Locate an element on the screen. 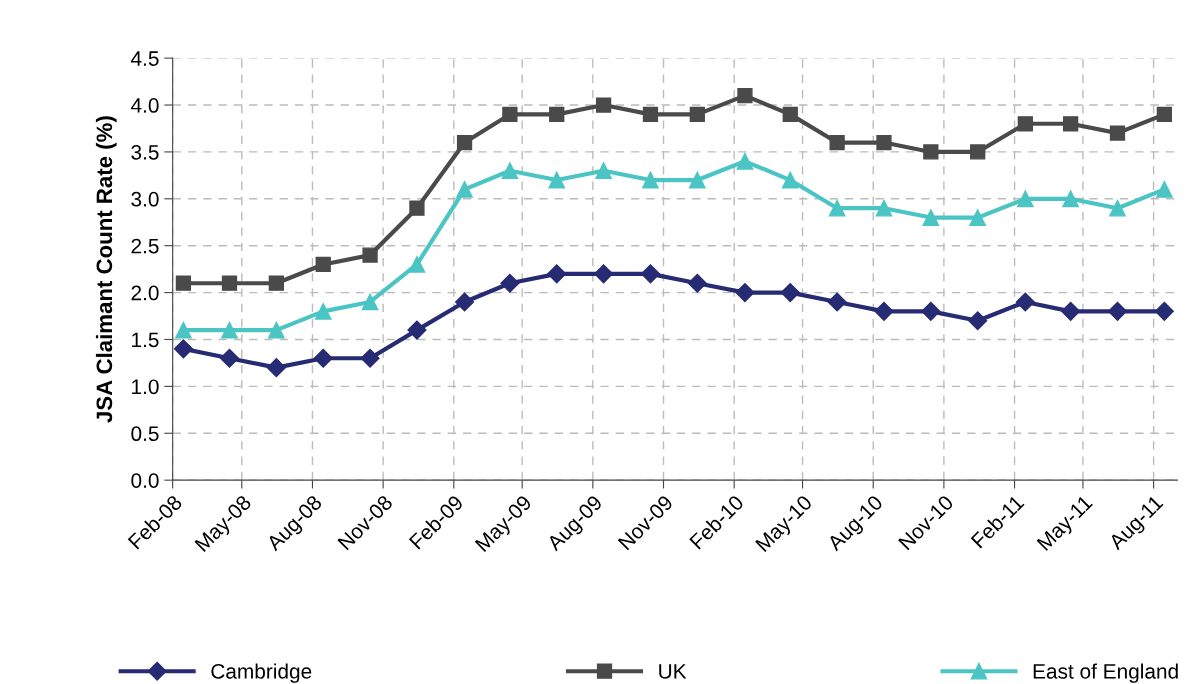  legend-label: UK is located at coordinates (673, 671).